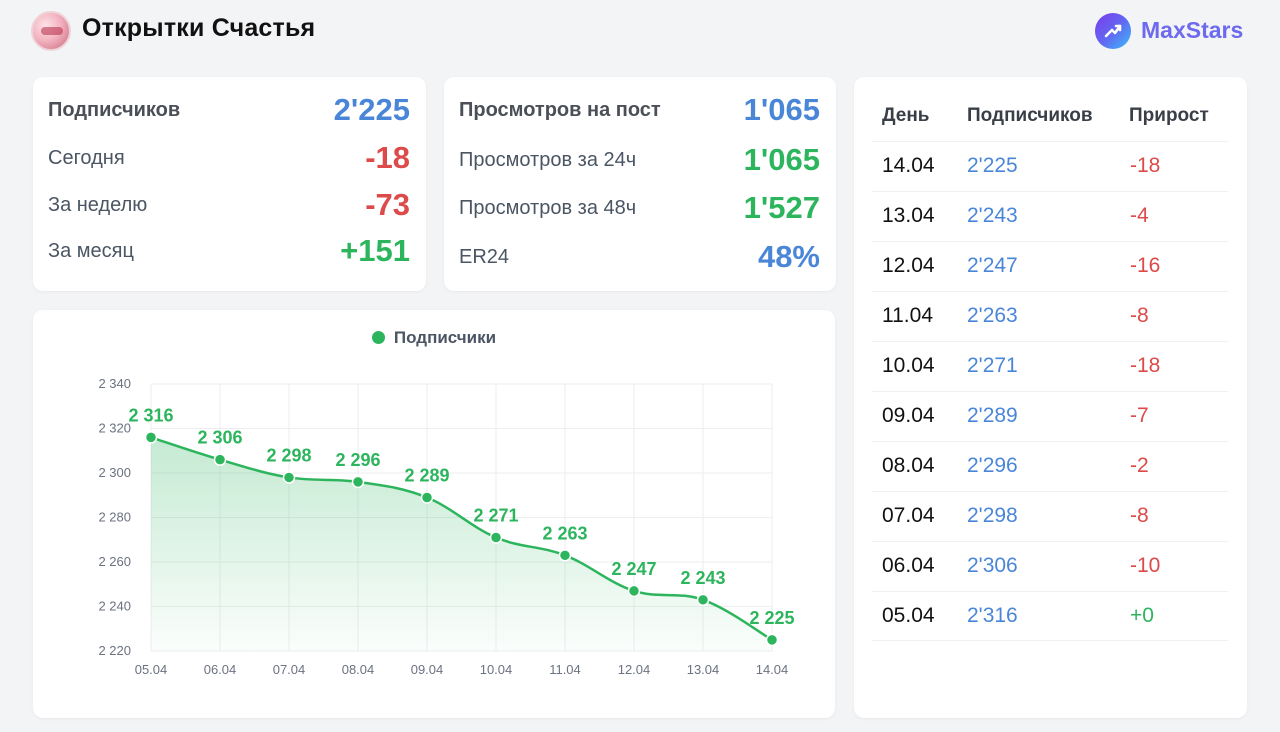 The image size is (1280, 732). What do you see at coordinates (229, 110) in the screenshot?
I see `stat-row-subscribers: Подписчиков 2'225` at bounding box center [229, 110].